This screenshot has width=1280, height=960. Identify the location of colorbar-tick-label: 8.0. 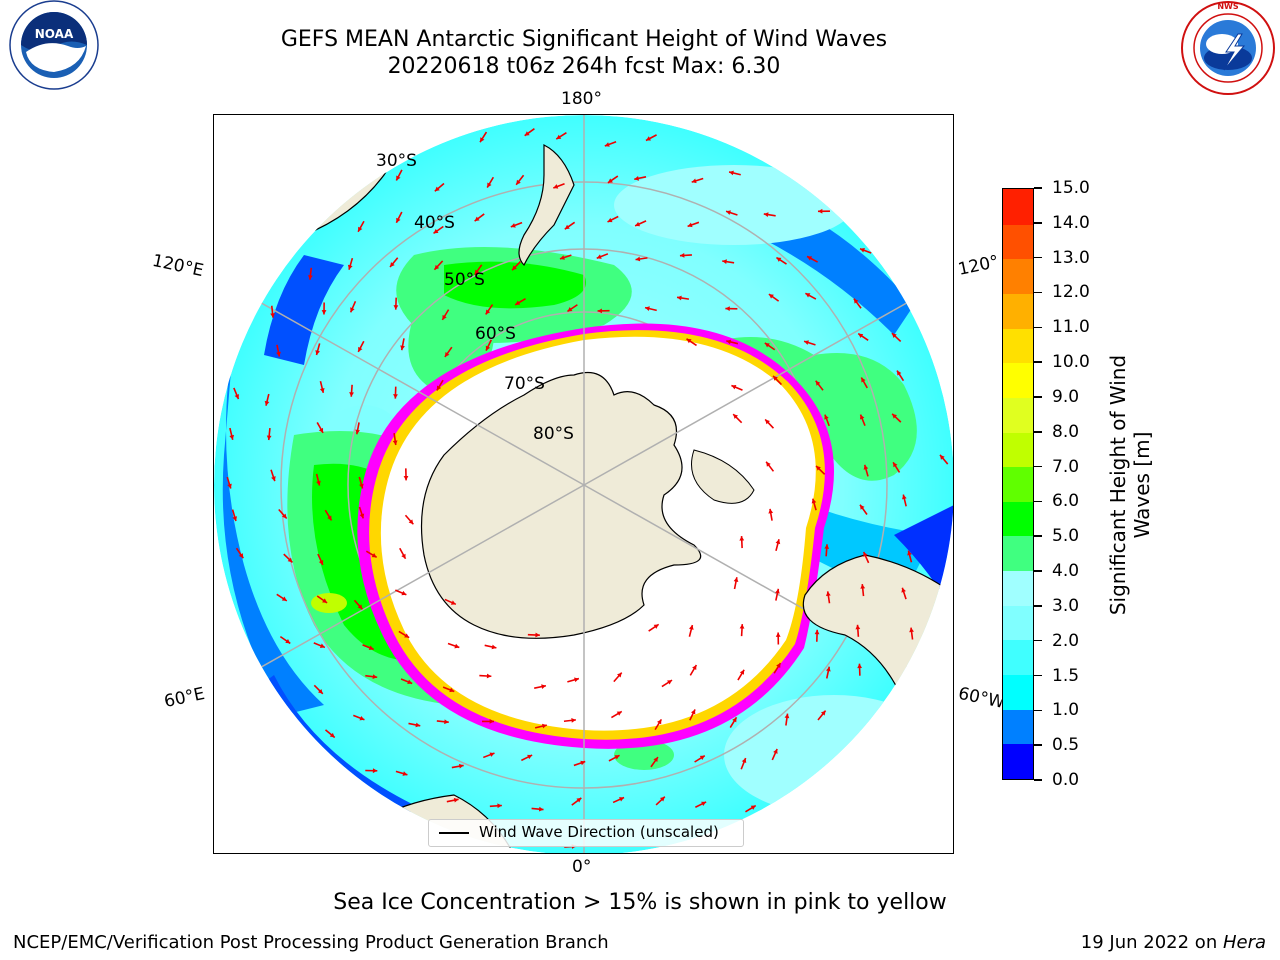
(1066, 431).